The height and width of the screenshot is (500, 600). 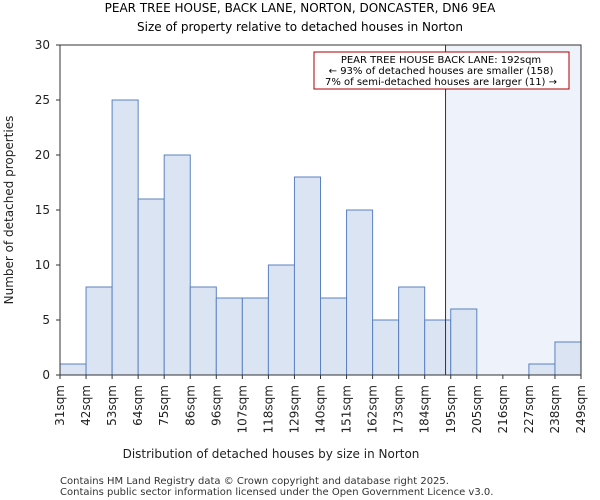 I want to click on x-tick-label-96sqm: 96sqm, so click(x=216, y=405).